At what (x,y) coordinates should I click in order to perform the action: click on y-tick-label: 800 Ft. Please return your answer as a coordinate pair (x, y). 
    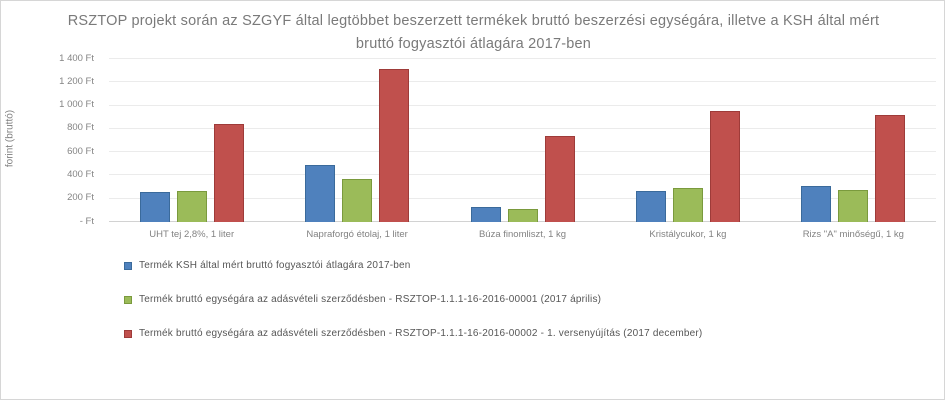
    Looking at the image, I should click on (80, 128).